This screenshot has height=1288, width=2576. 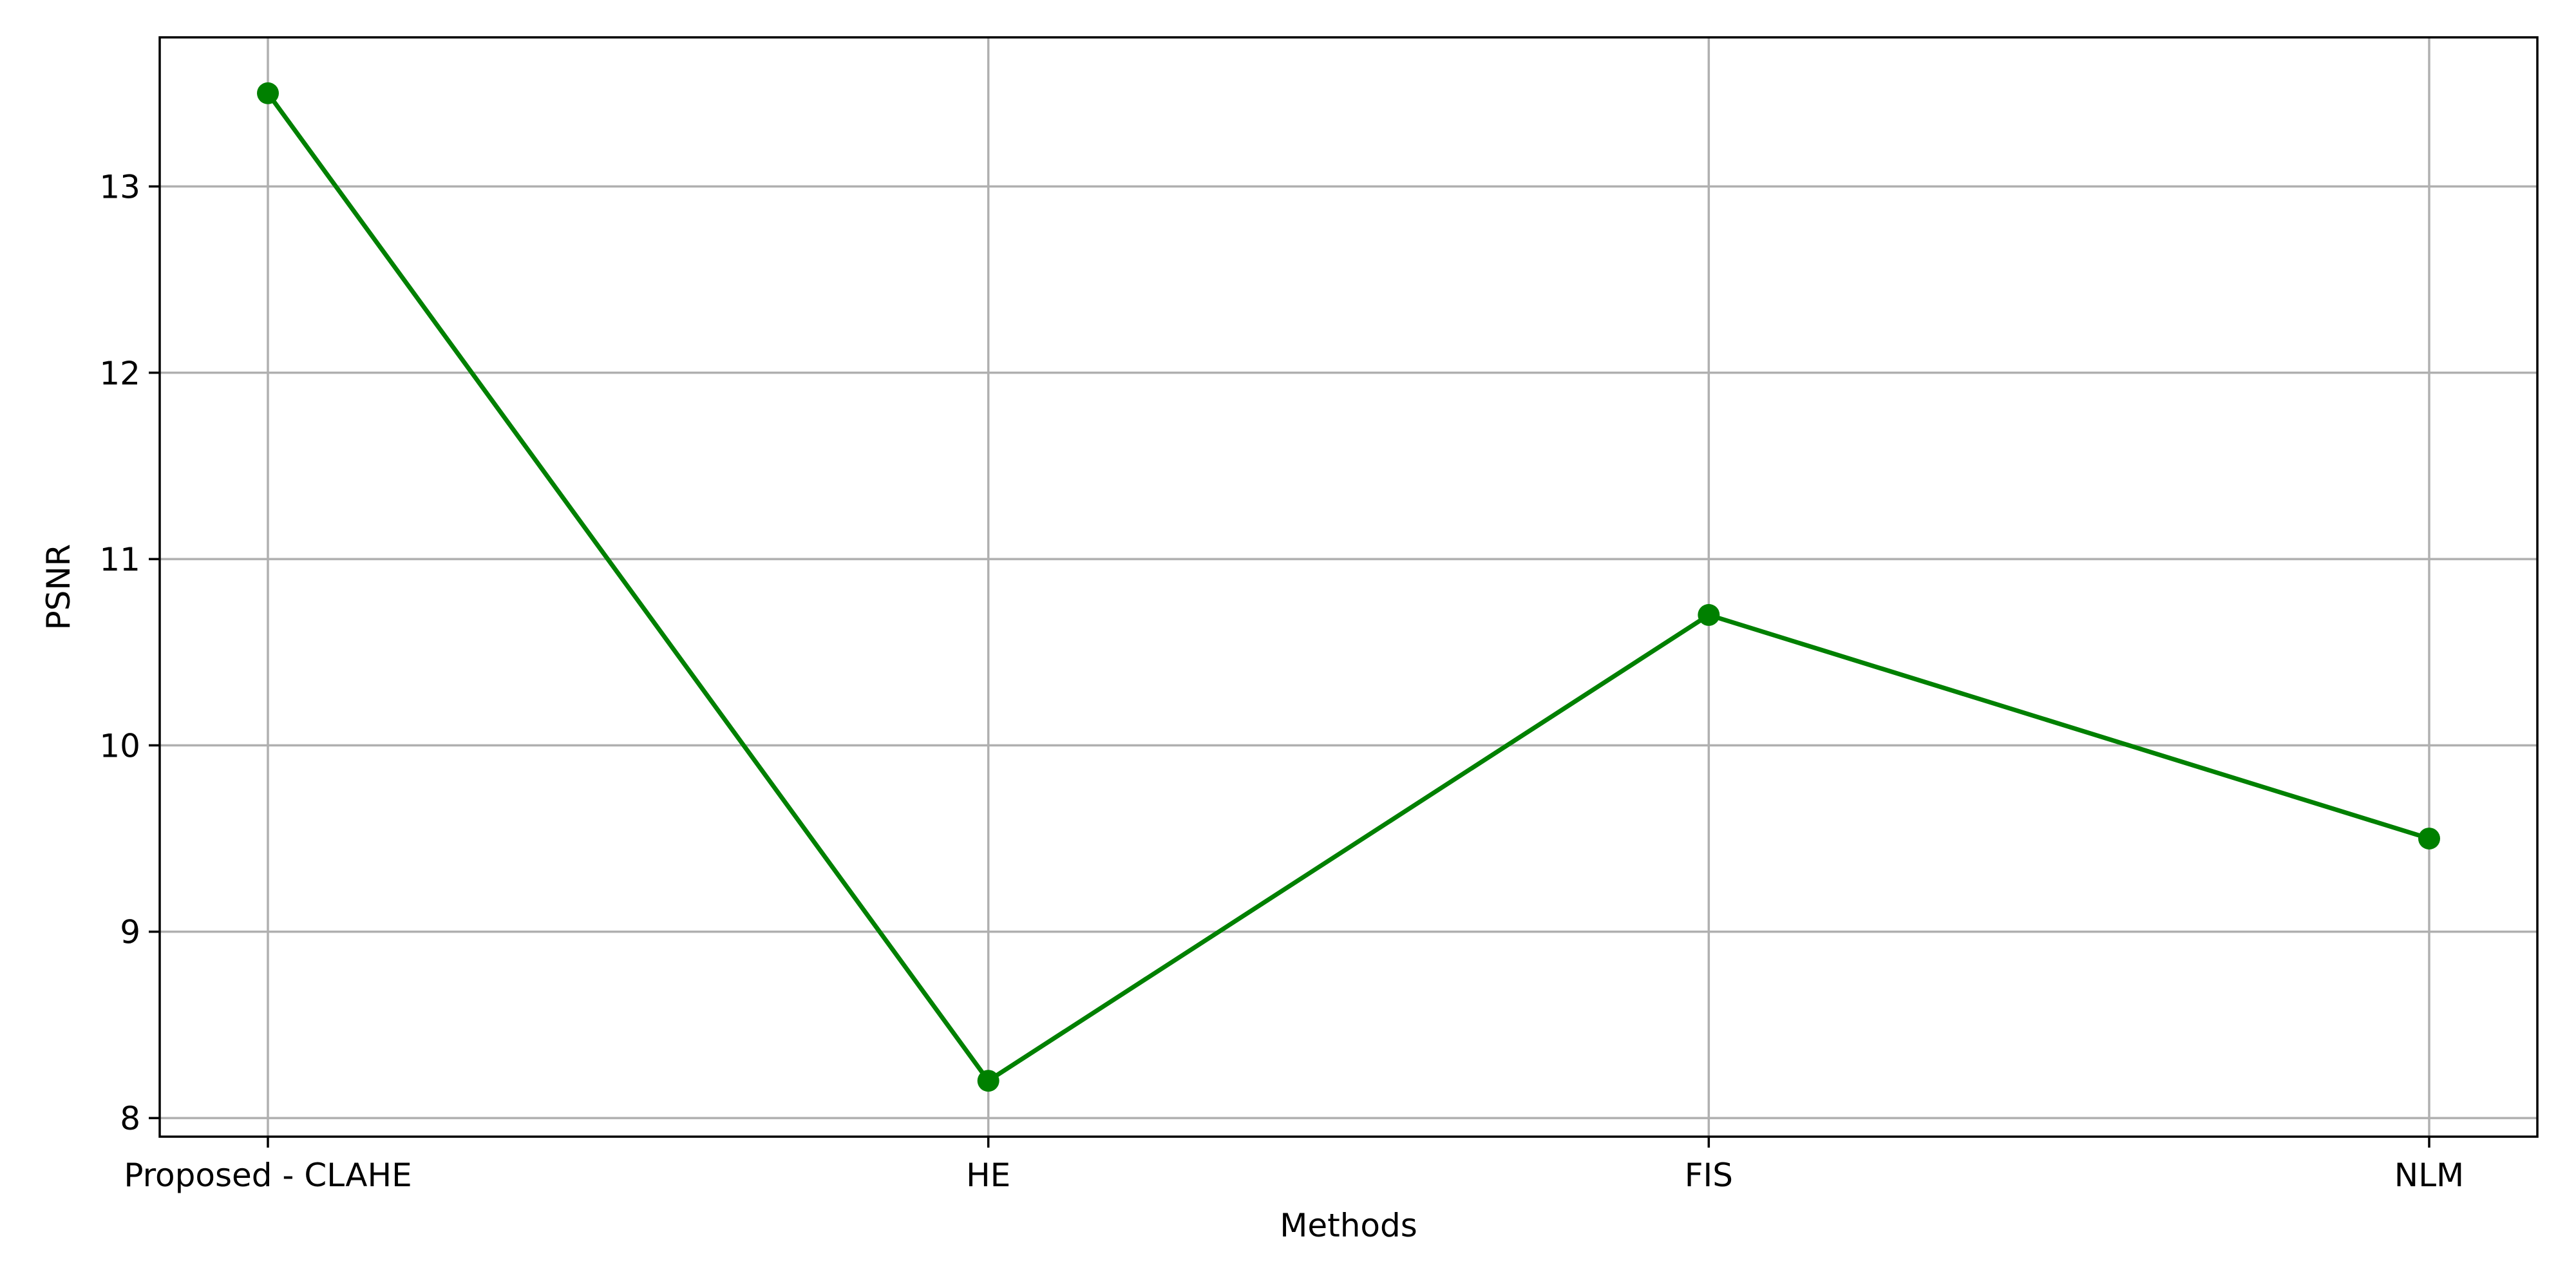 What do you see at coordinates (988, 1175) in the screenshot?
I see `x-tick-label: HE` at bounding box center [988, 1175].